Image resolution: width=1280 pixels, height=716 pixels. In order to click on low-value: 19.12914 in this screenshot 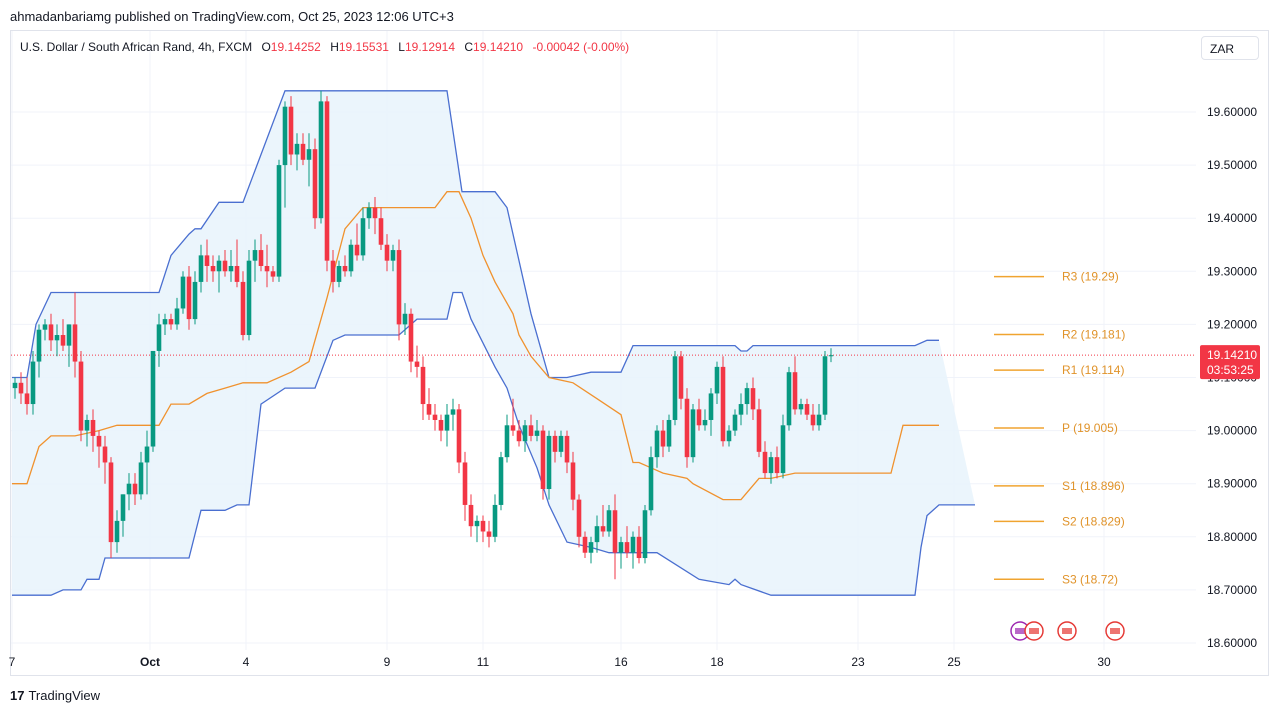, I will do `click(430, 47)`.